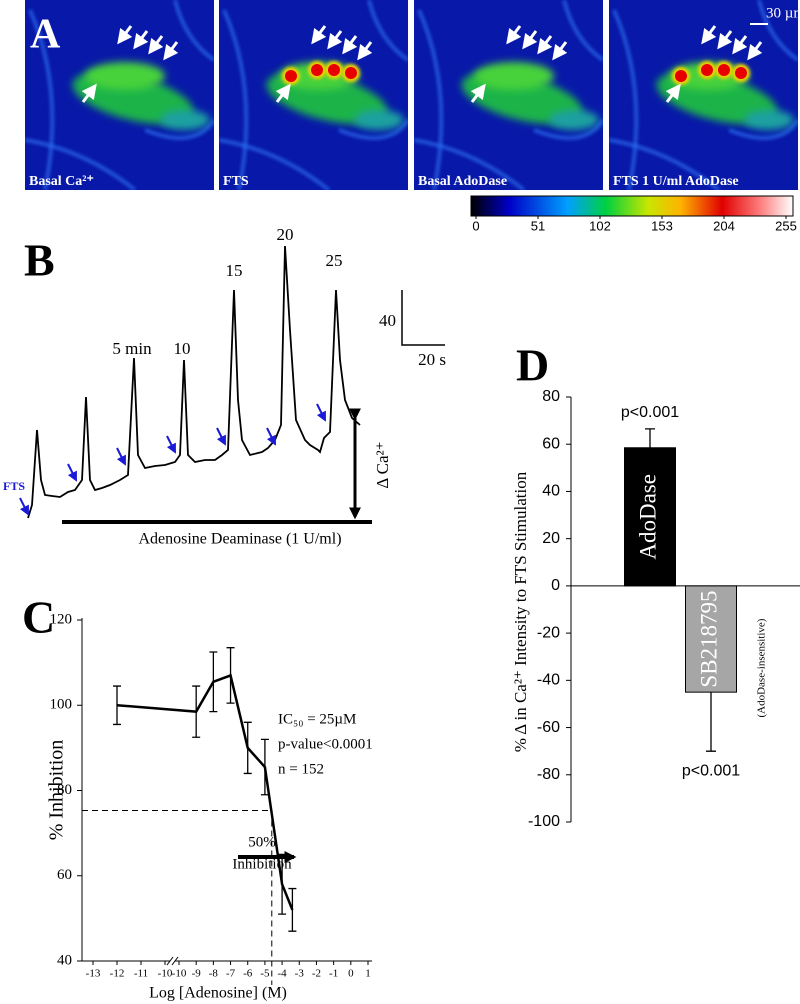 The width and height of the screenshot is (800, 1004). I want to click on micrograph: Basal AdoDase, so click(508, 95).